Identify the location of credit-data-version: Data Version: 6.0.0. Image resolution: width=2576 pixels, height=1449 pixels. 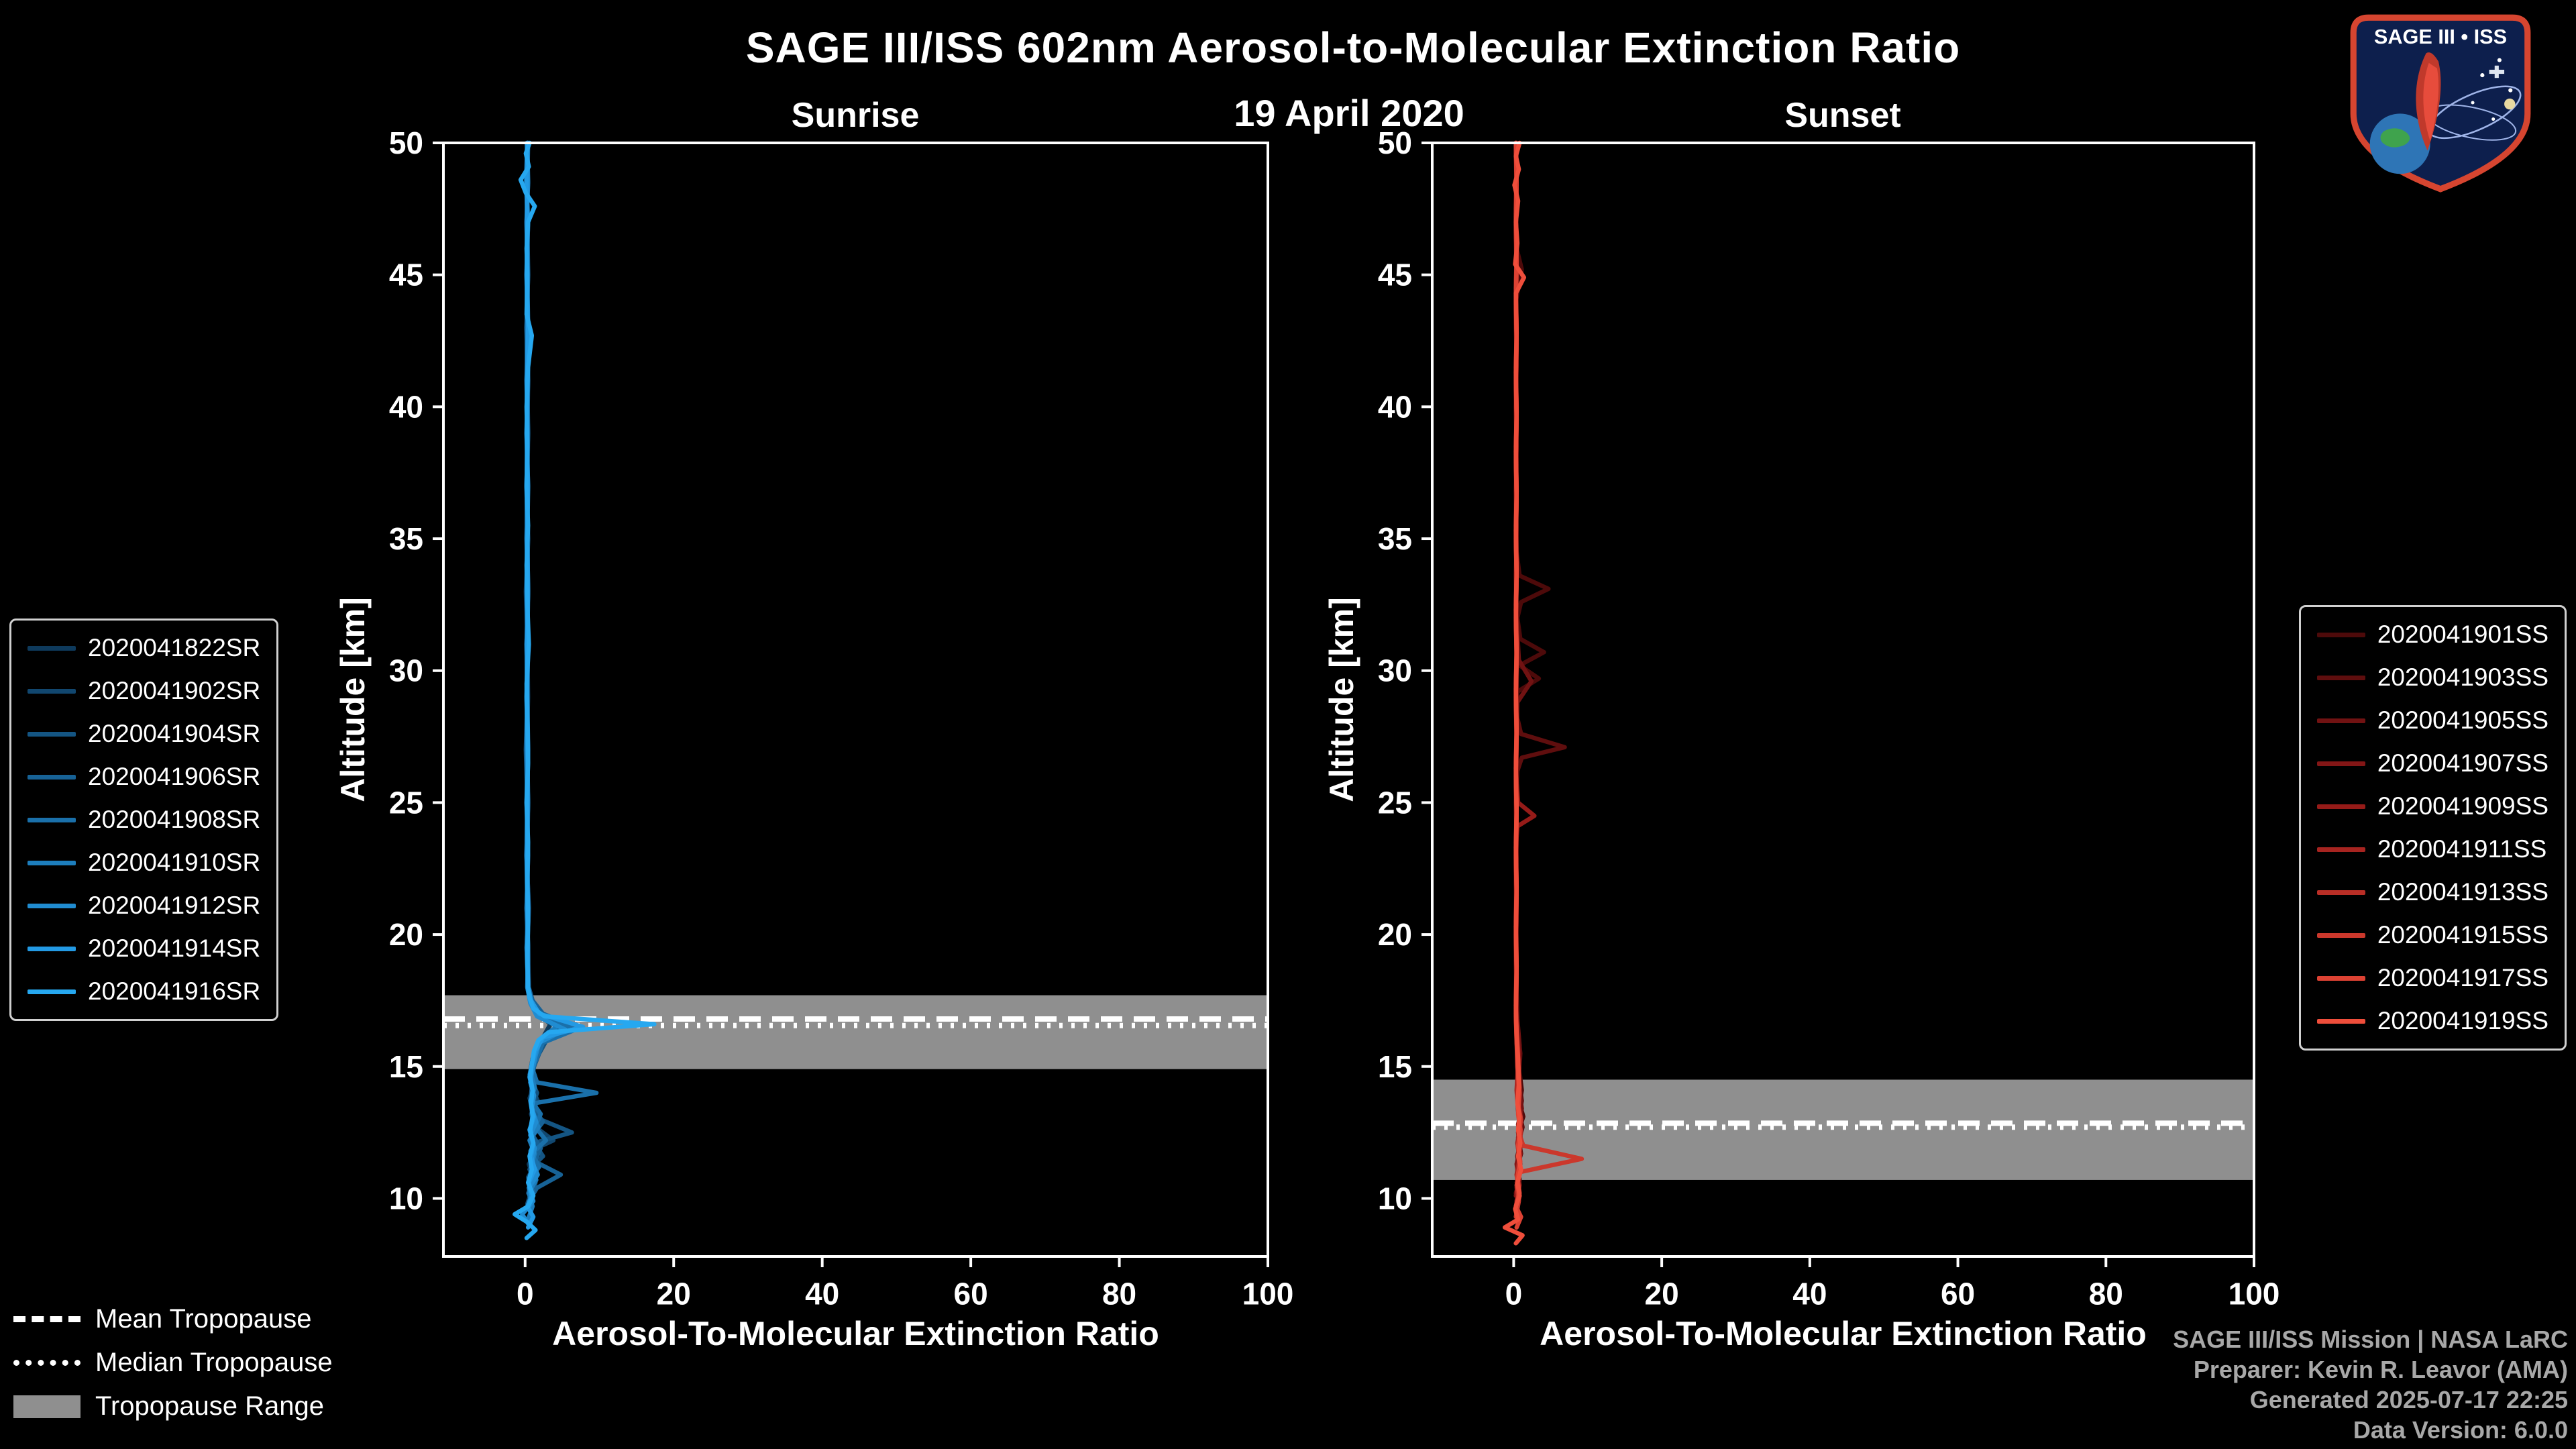
(2460, 1430).